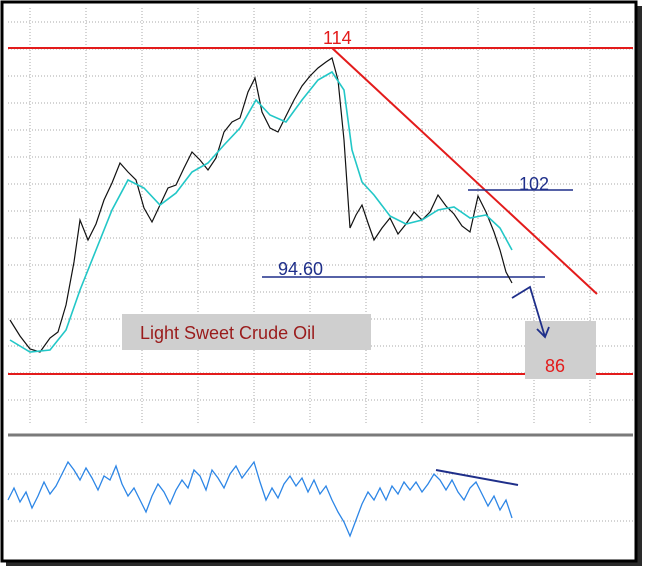 The height and width of the screenshot is (576, 647). I want to click on label-114: 114, so click(337, 38).